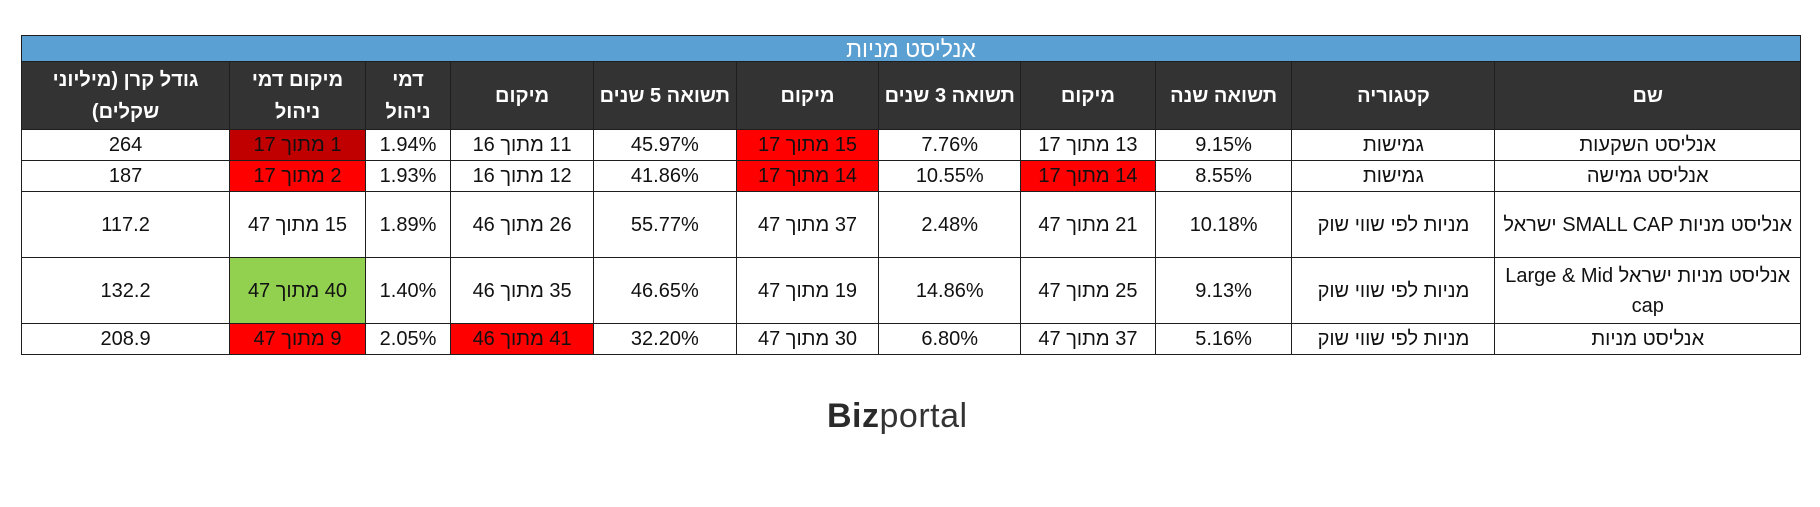  I want to click on cell-rank-3y: 14 מתוך 17, so click(807, 176).